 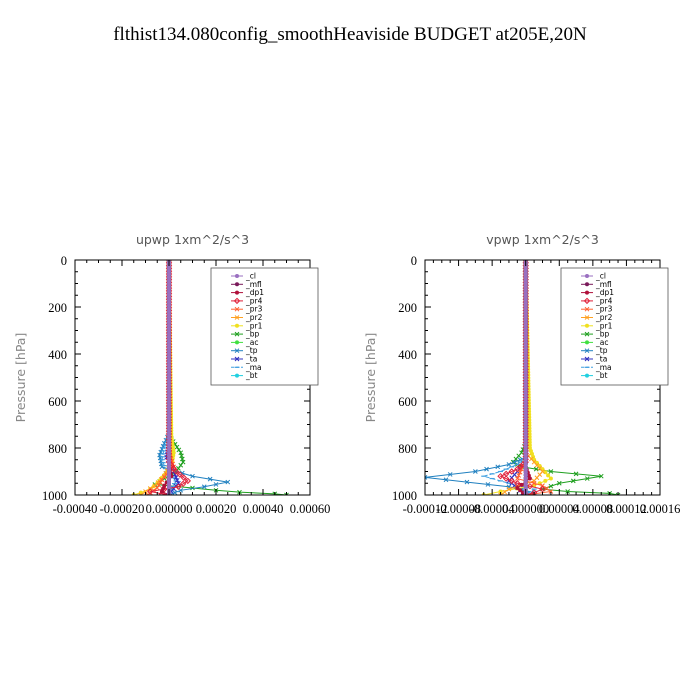 What do you see at coordinates (57, 402) in the screenshot?
I see `y-tick-label: 600` at bounding box center [57, 402].